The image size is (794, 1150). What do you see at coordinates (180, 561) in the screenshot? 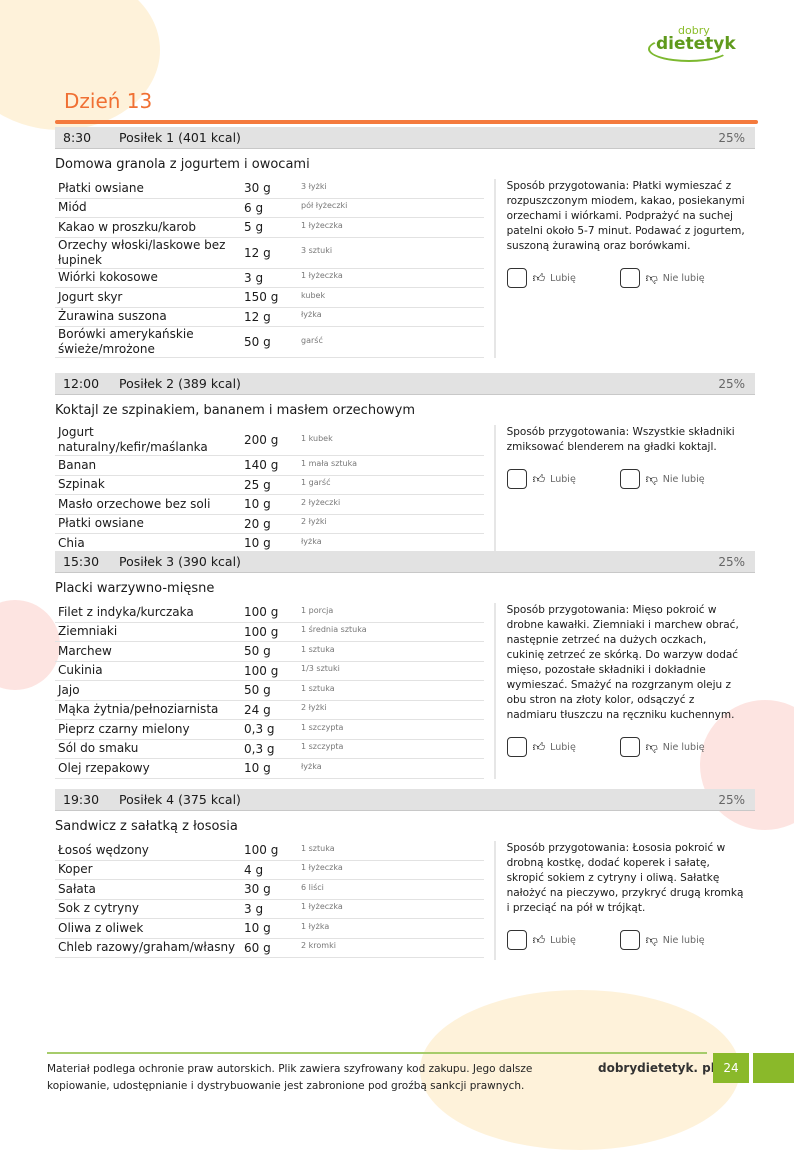
I see `meal-name: Posiłek 3 (390 kcal)` at bounding box center [180, 561].